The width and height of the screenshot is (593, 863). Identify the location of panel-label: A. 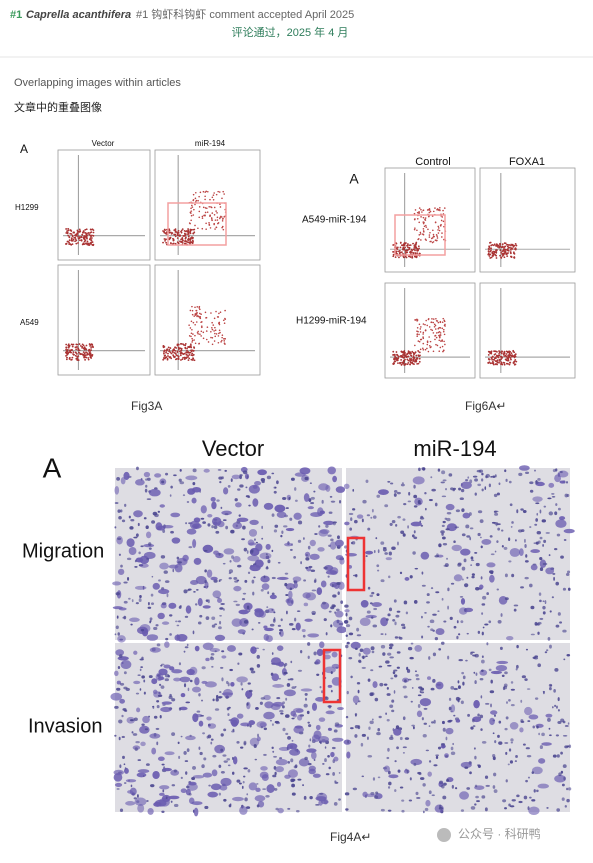
(354, 179).